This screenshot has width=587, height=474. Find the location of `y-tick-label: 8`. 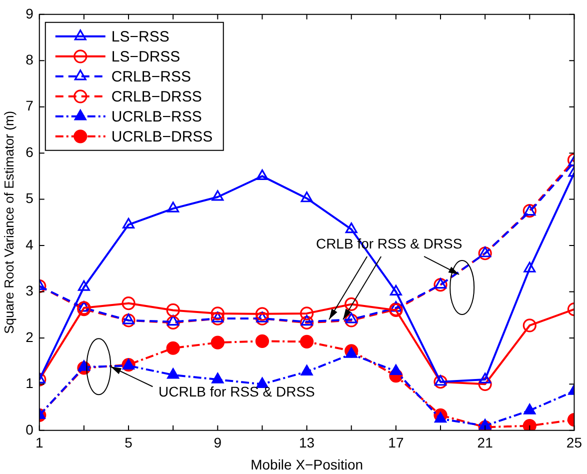

y-tick-label: 8 is located at coordinates (30, 59).